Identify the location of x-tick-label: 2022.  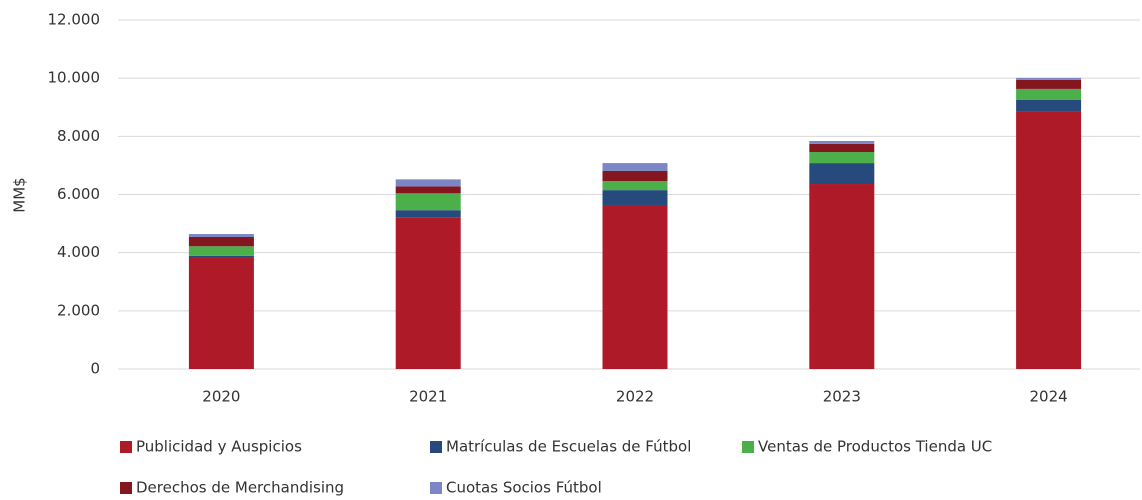
(635, 397).